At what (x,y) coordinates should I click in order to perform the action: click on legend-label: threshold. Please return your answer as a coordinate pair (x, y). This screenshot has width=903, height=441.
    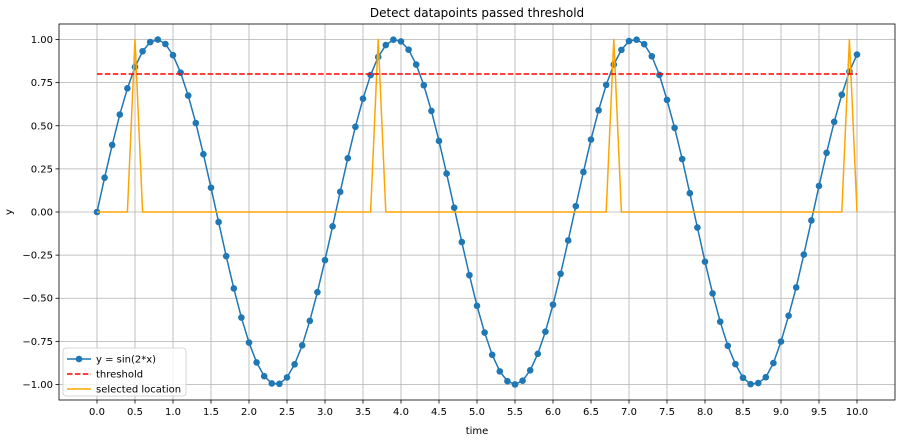
    Looking at the image, I should click on (119, 375).